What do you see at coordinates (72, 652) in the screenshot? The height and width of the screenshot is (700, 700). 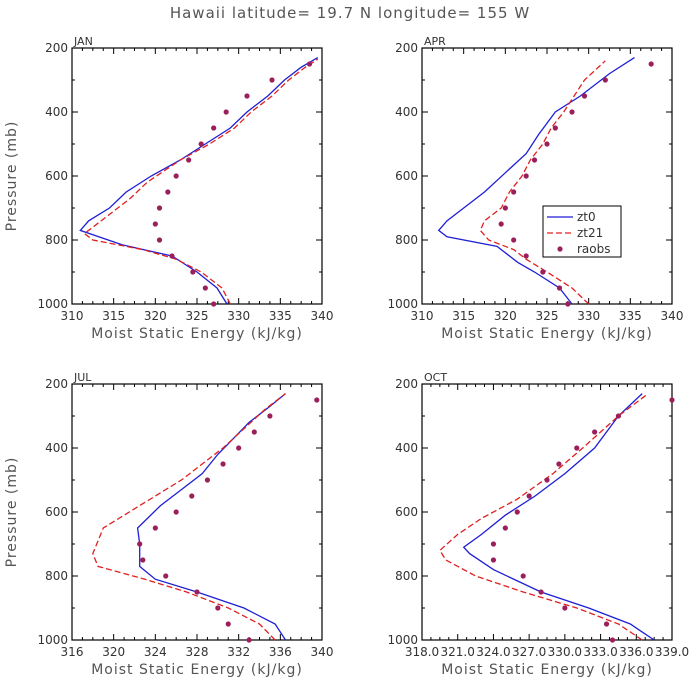 I see `x-tick-label: 316` at bounding box center [72, 652].